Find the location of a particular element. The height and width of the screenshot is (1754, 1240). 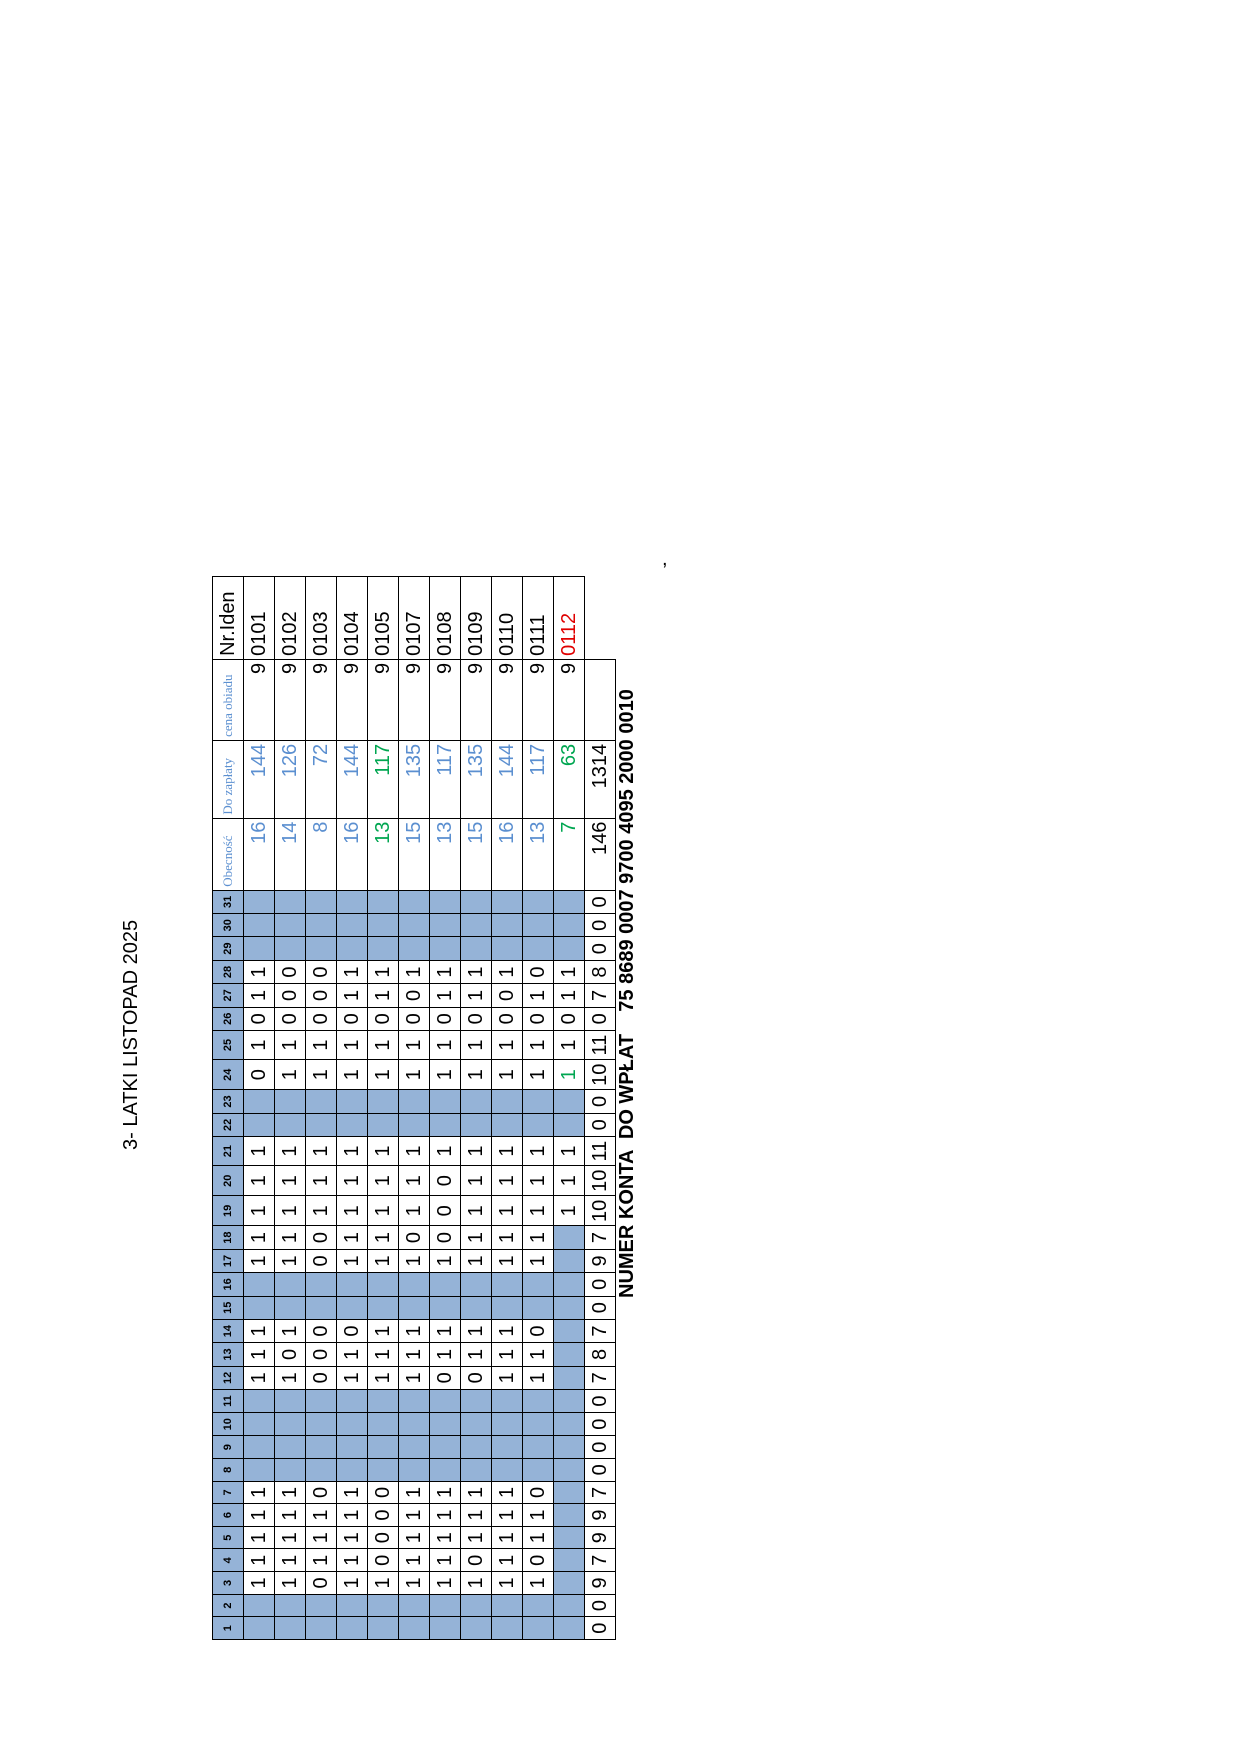

total-amount: 1314 is located at coordinates (600, 779).